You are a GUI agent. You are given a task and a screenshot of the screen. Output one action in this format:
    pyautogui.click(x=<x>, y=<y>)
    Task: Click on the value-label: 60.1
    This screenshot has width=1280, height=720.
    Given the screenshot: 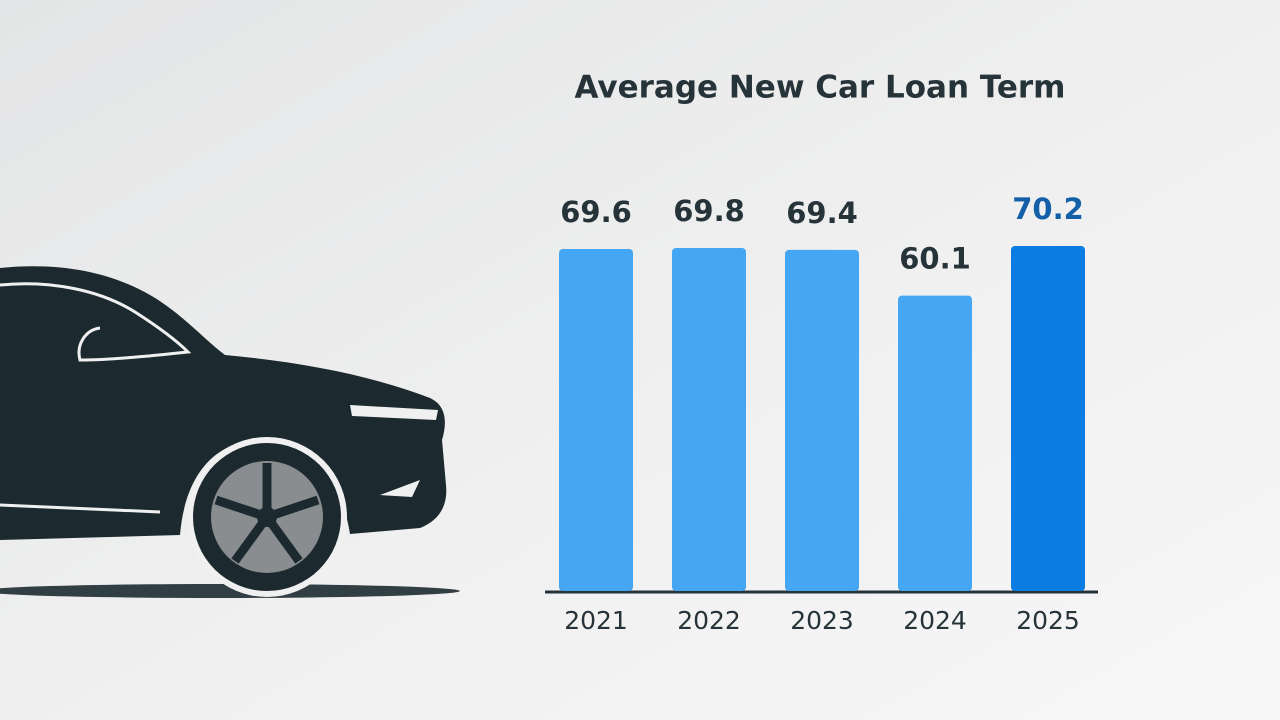 What is the action you would take?
    pyautogui.click(x=935, y=259)
    